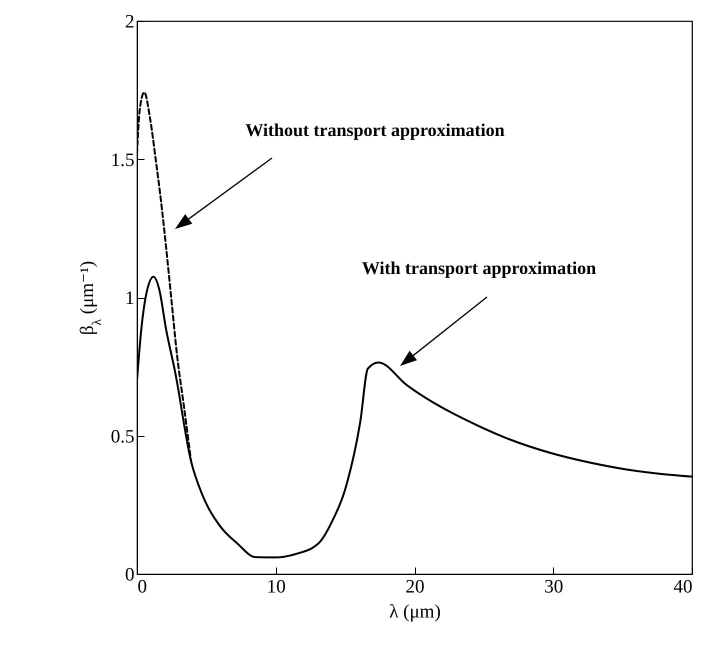 The width and height of the screenshot is (714, 658). I want to click on x-axis-title: λ (μm), so click(415, 612).